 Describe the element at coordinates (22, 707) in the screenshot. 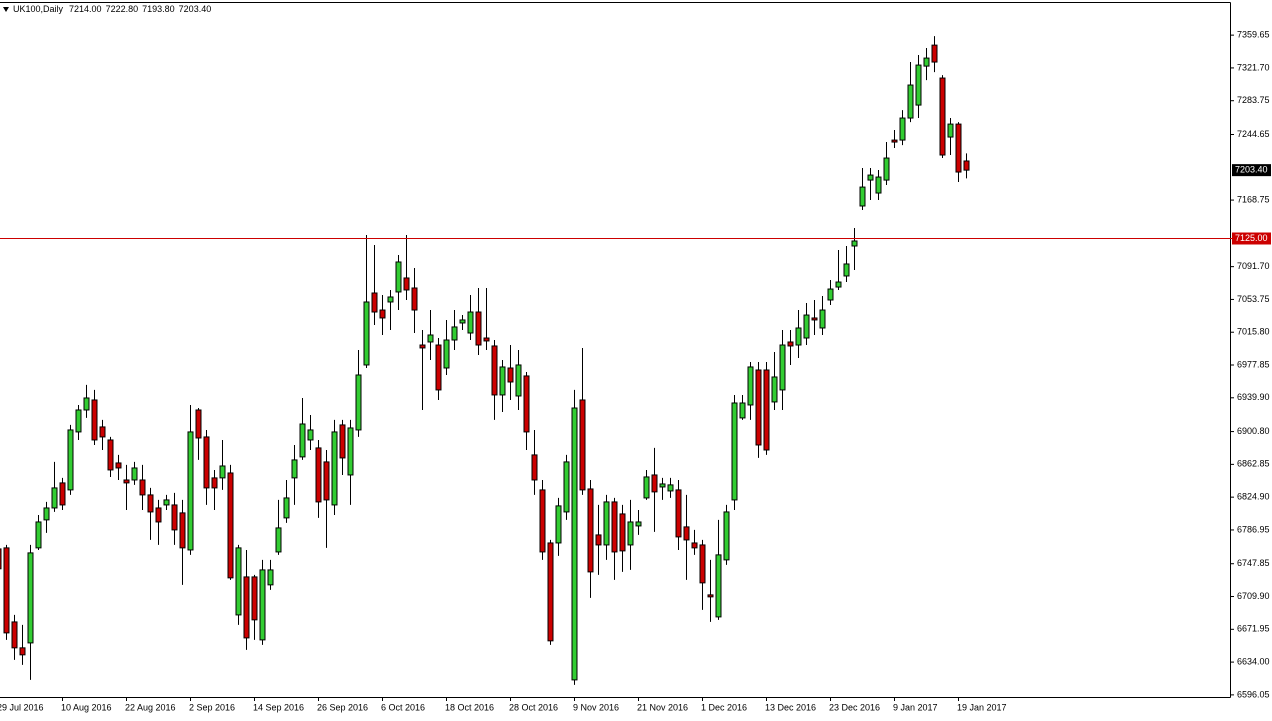

I see `x-tick-label: 29 Jul 2016` at that location.